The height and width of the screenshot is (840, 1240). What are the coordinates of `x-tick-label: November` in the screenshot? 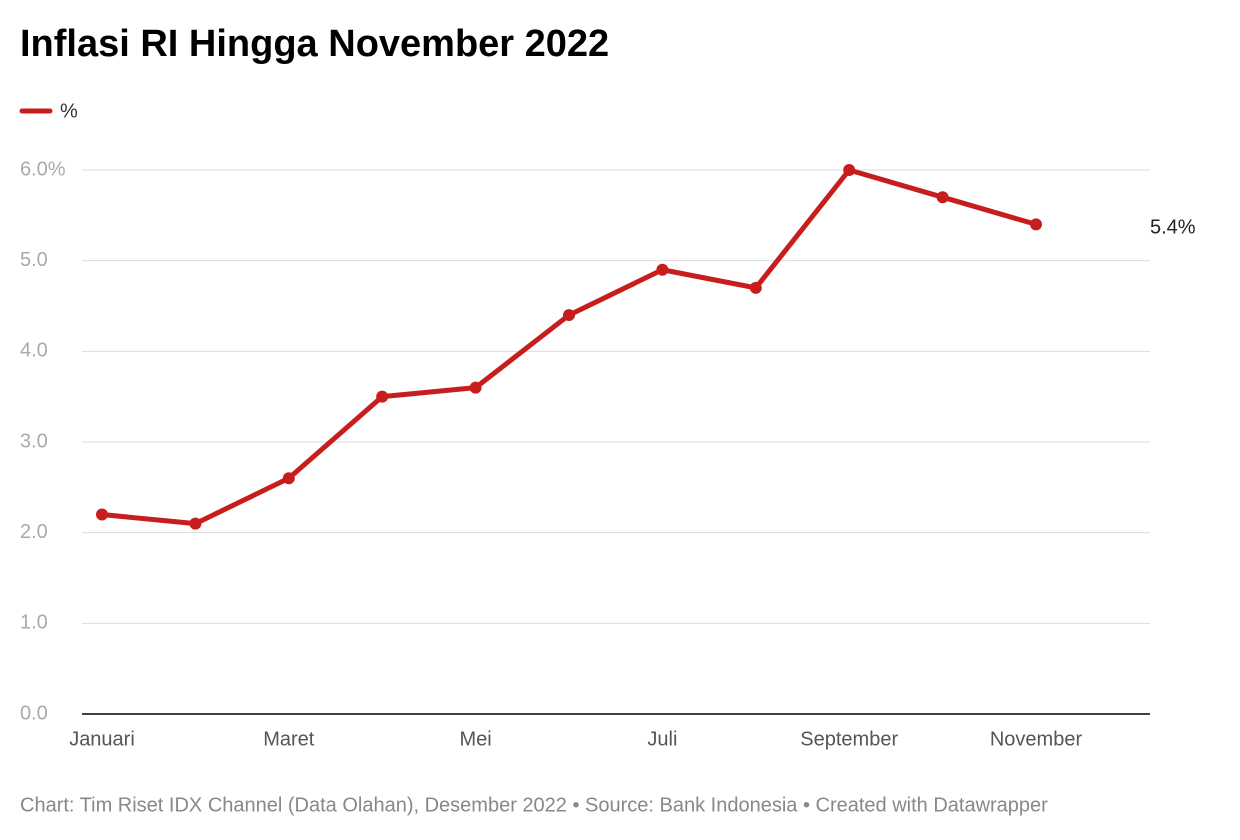 It's located at (1036, 739).